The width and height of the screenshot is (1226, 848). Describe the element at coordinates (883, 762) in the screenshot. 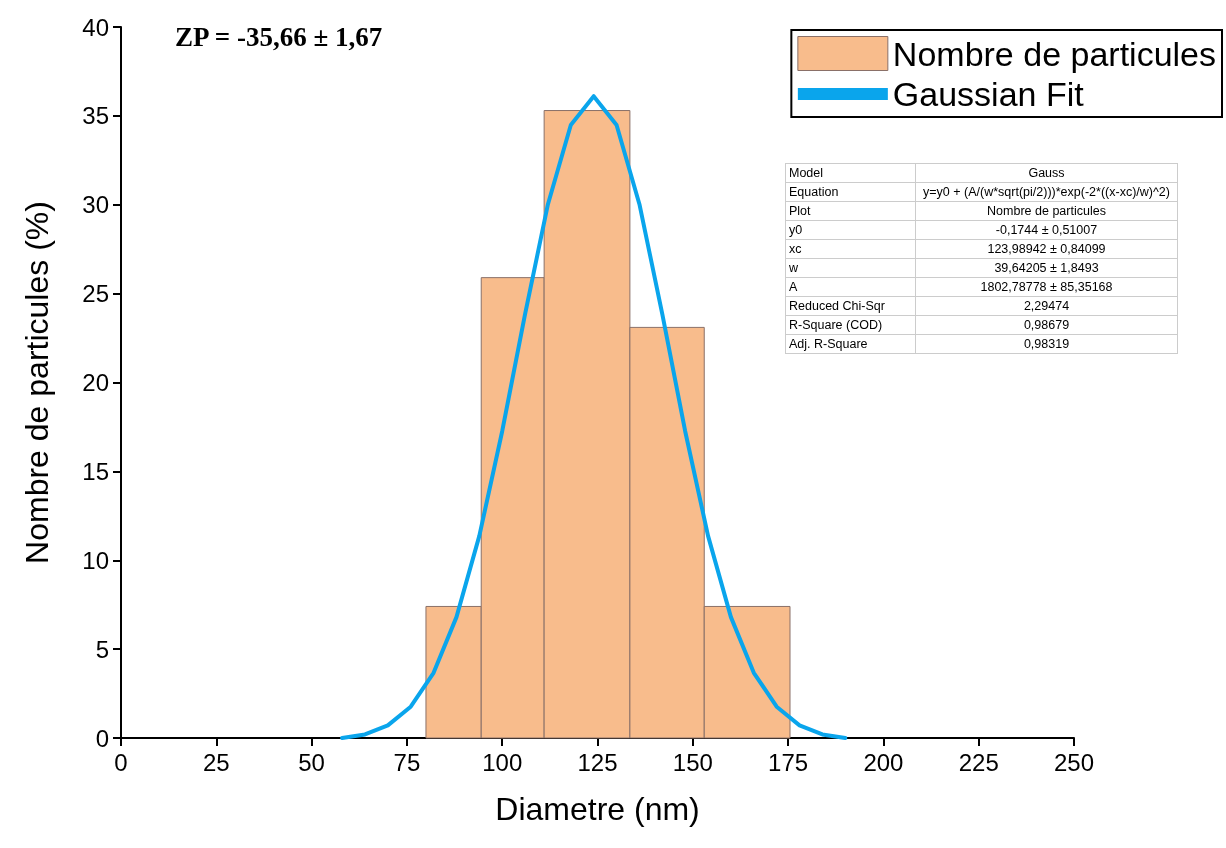

I see `x-tick-label: 200` at that location.